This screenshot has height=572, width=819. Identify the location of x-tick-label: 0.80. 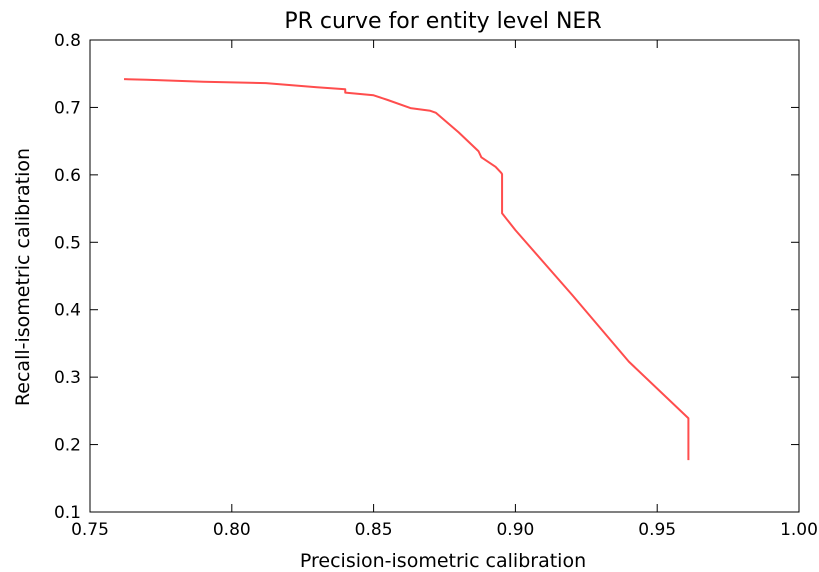
(232, 530).